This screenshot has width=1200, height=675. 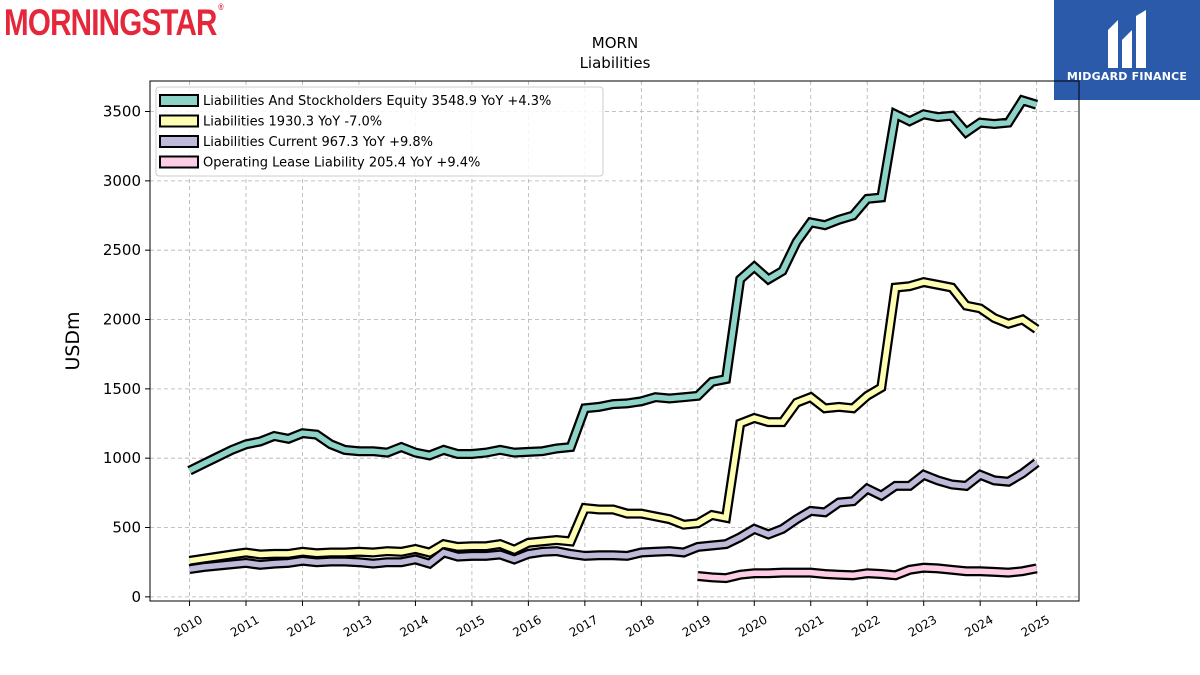 I want to click on morningstar-logo-text: MORNINGSTAR, so click(x=110, y=22).